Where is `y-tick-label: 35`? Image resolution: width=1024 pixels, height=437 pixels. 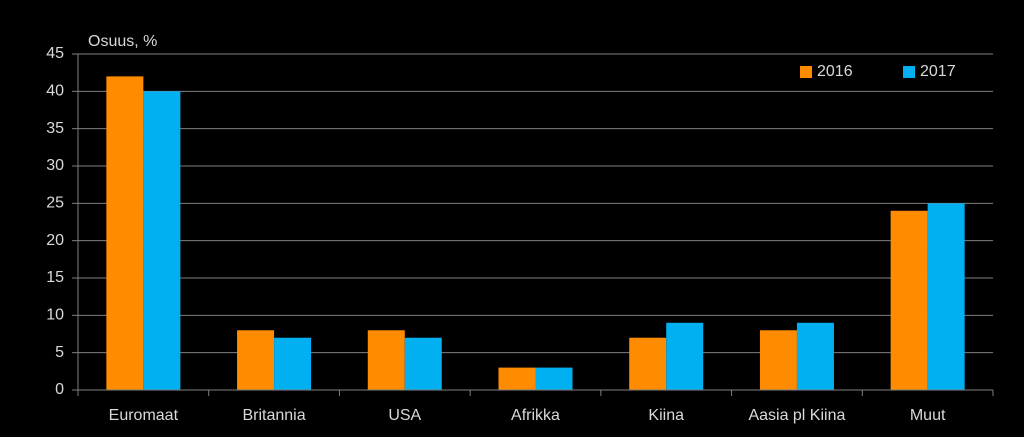
y-tick-label: 35 is located at coordinates (55, 128).